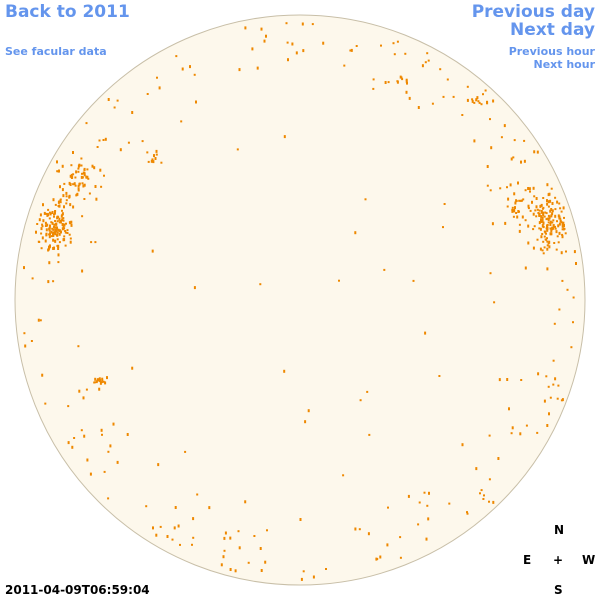 The width and height of the screenshot is (600, 600). What do you see at coordinates (56, 51) in the screenshot?
I see `facular-data-link: See facular data` at bounding box center [56, 51].